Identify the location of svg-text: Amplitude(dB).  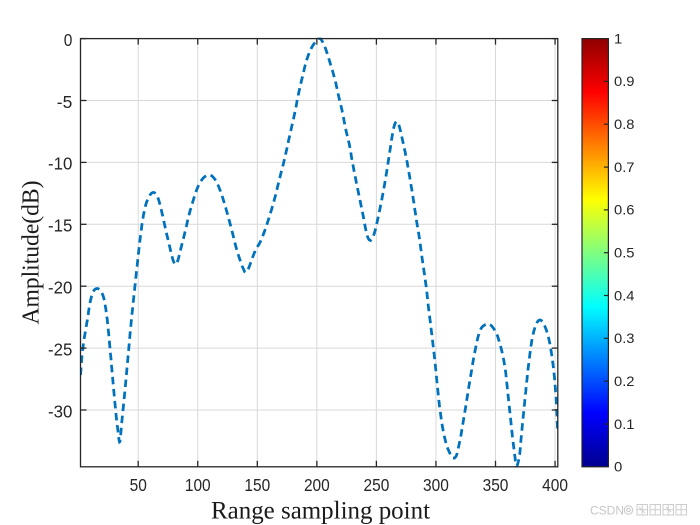
(31, 253).